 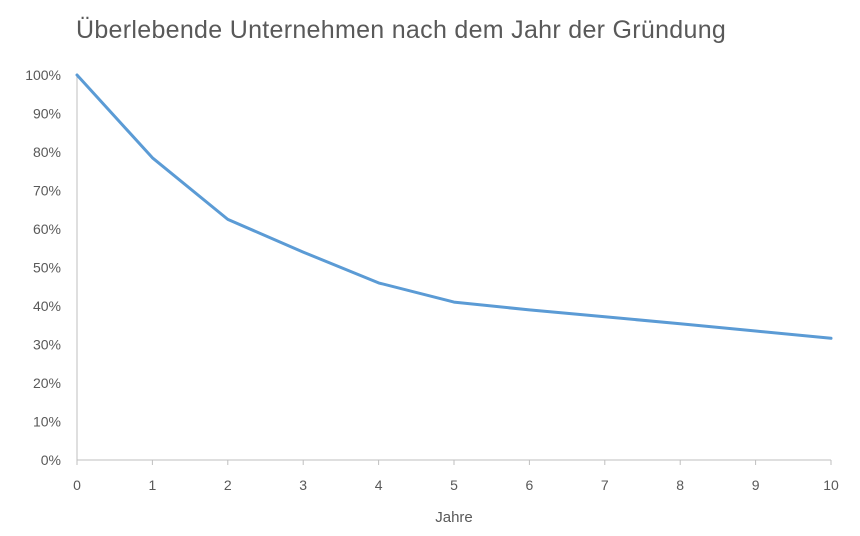 What do you see at coordinates (47, 191) in the screenshot?
I see `y-tick-label: 70%` at bounding box center [47, 191].